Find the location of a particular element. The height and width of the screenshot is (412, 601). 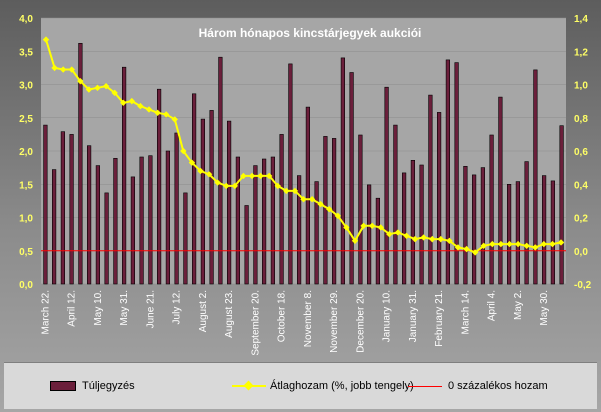

left-tick-label: 1,5 is located at coordinates (26, 185).